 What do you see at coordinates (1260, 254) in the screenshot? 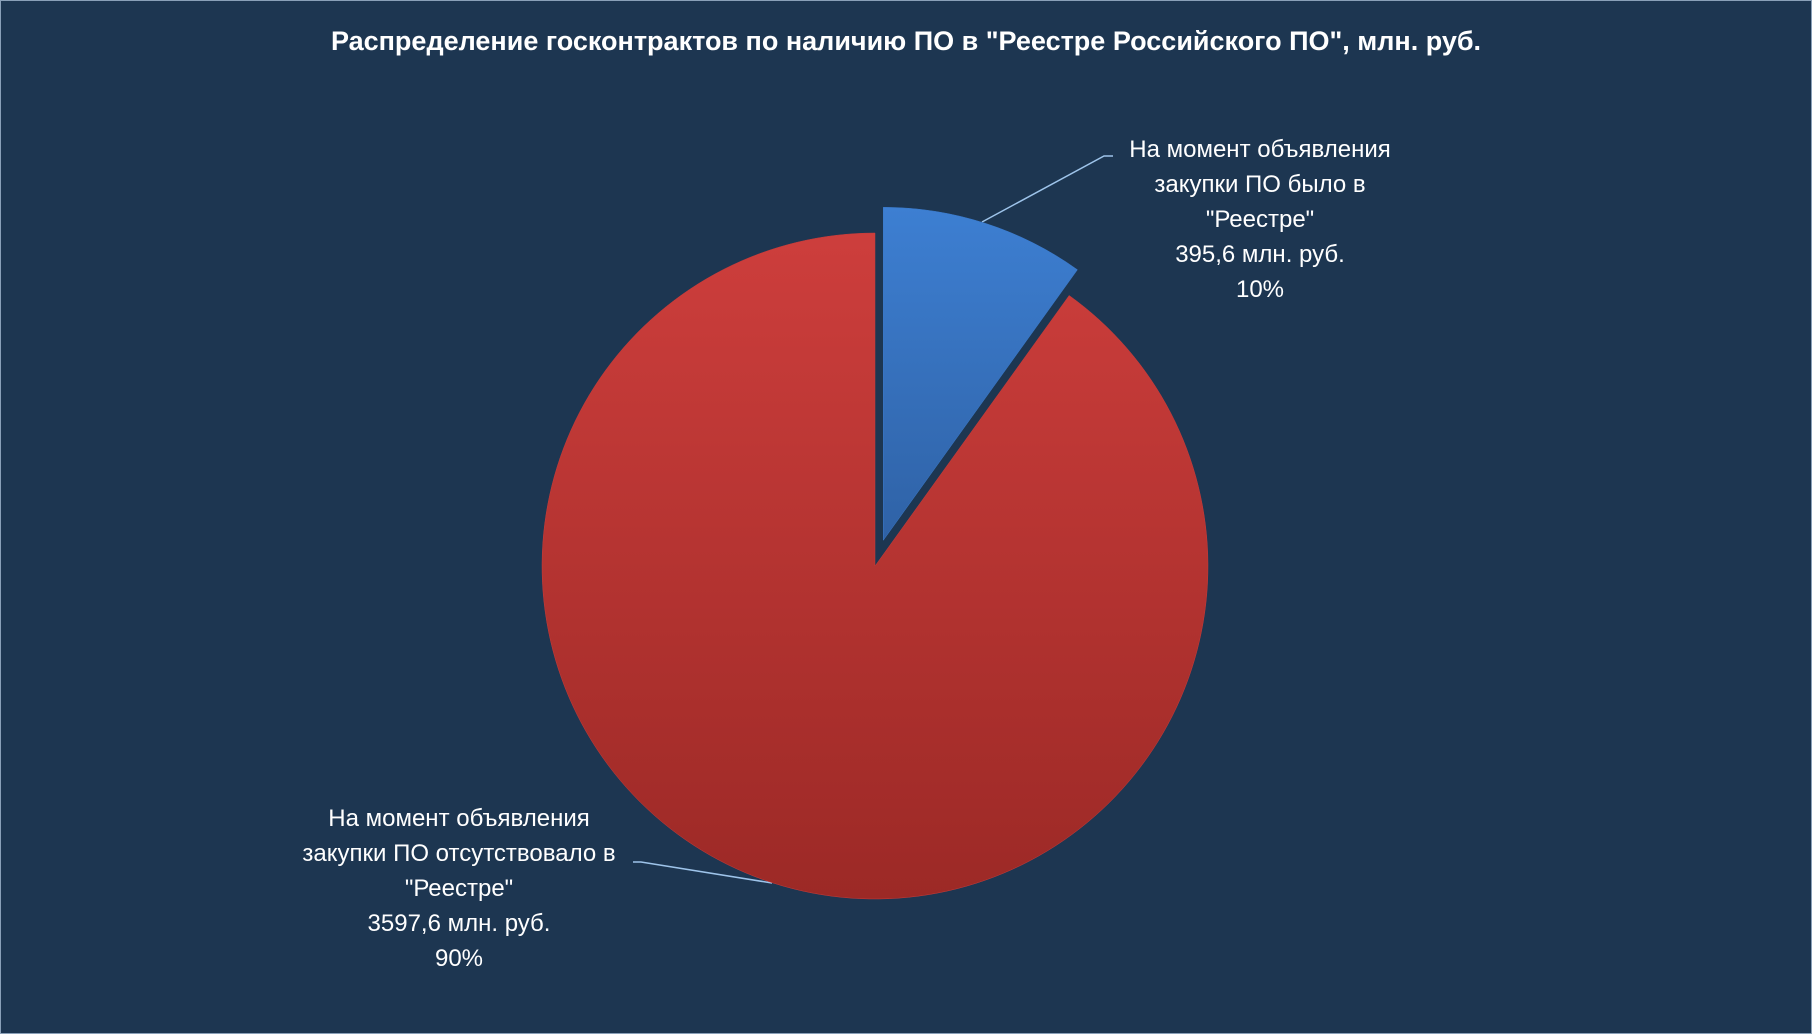
I see `value-label: 395,6 млн. руб.` at bounding box center [1260, 254].